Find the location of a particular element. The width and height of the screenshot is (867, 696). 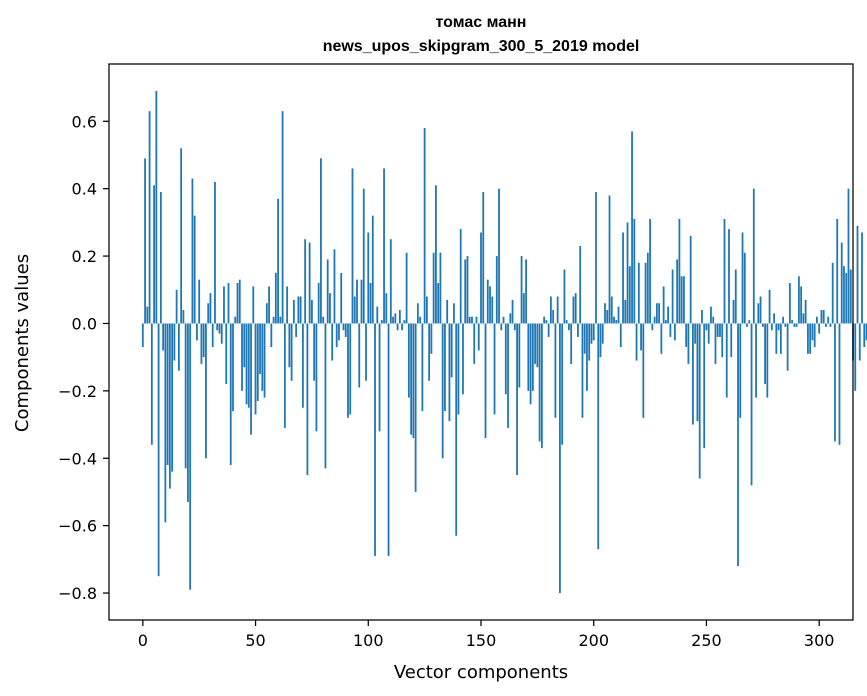

x-tick-label: 300 is located at coordinates (819, 640).